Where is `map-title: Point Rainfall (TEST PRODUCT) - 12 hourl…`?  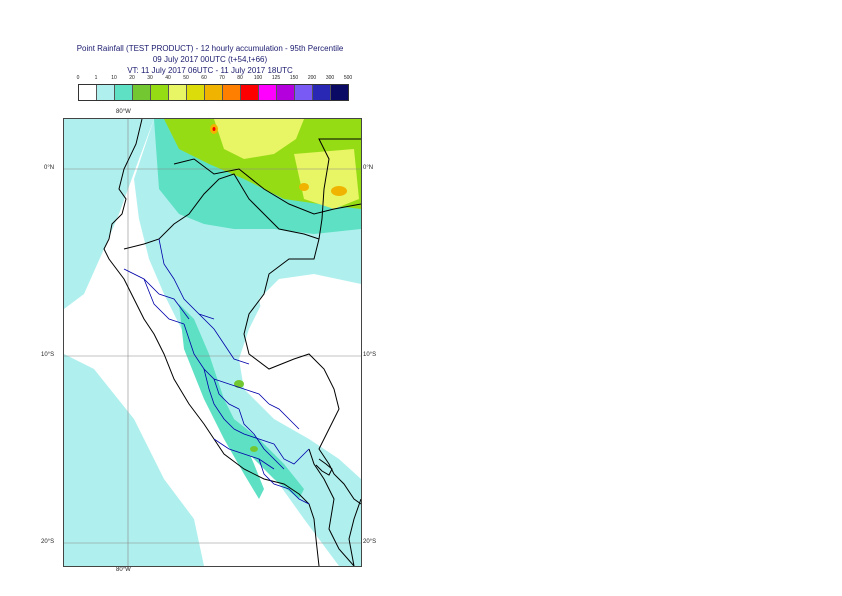 map-title: Point Rainfall (TEST PRODUCT) - 12 hourl… is located at coordinates (210, 59).